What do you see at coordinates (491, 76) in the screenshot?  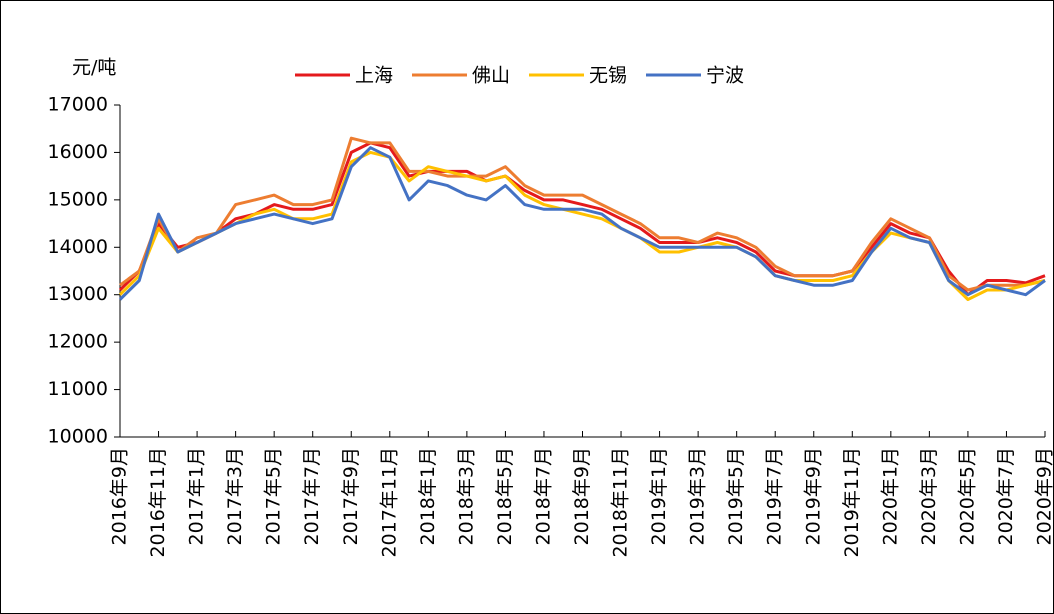 I see `legend-label: 佛山` at bounding box center [491, 76].